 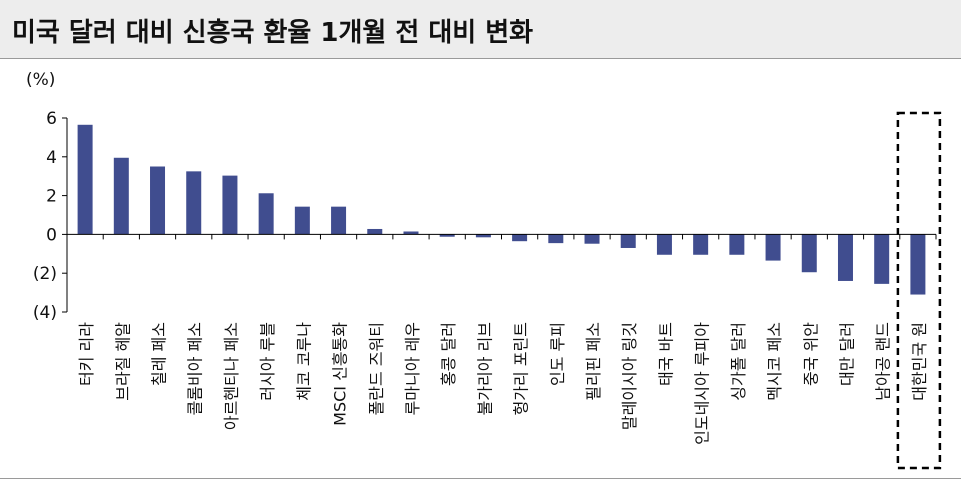 I want to click on y-tick-label: 2, so click(x=51, y=197).